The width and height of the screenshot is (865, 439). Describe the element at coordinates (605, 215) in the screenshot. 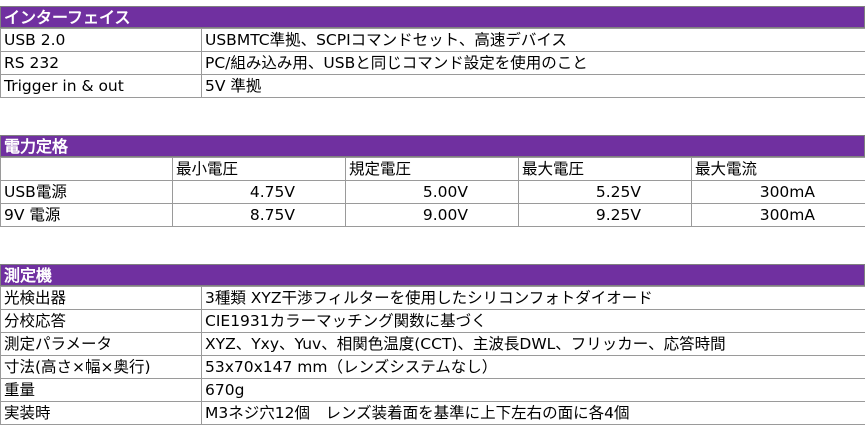

I see `cell-max-voltage: 9.25V` at that location.